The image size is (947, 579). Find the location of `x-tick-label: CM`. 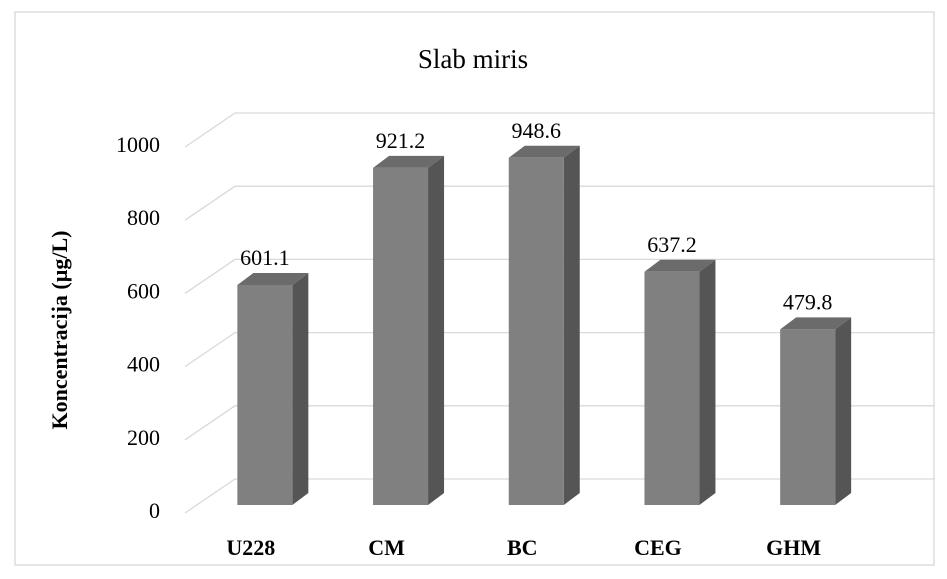

x-tick-label: CM is located at coordinates (386, 547).